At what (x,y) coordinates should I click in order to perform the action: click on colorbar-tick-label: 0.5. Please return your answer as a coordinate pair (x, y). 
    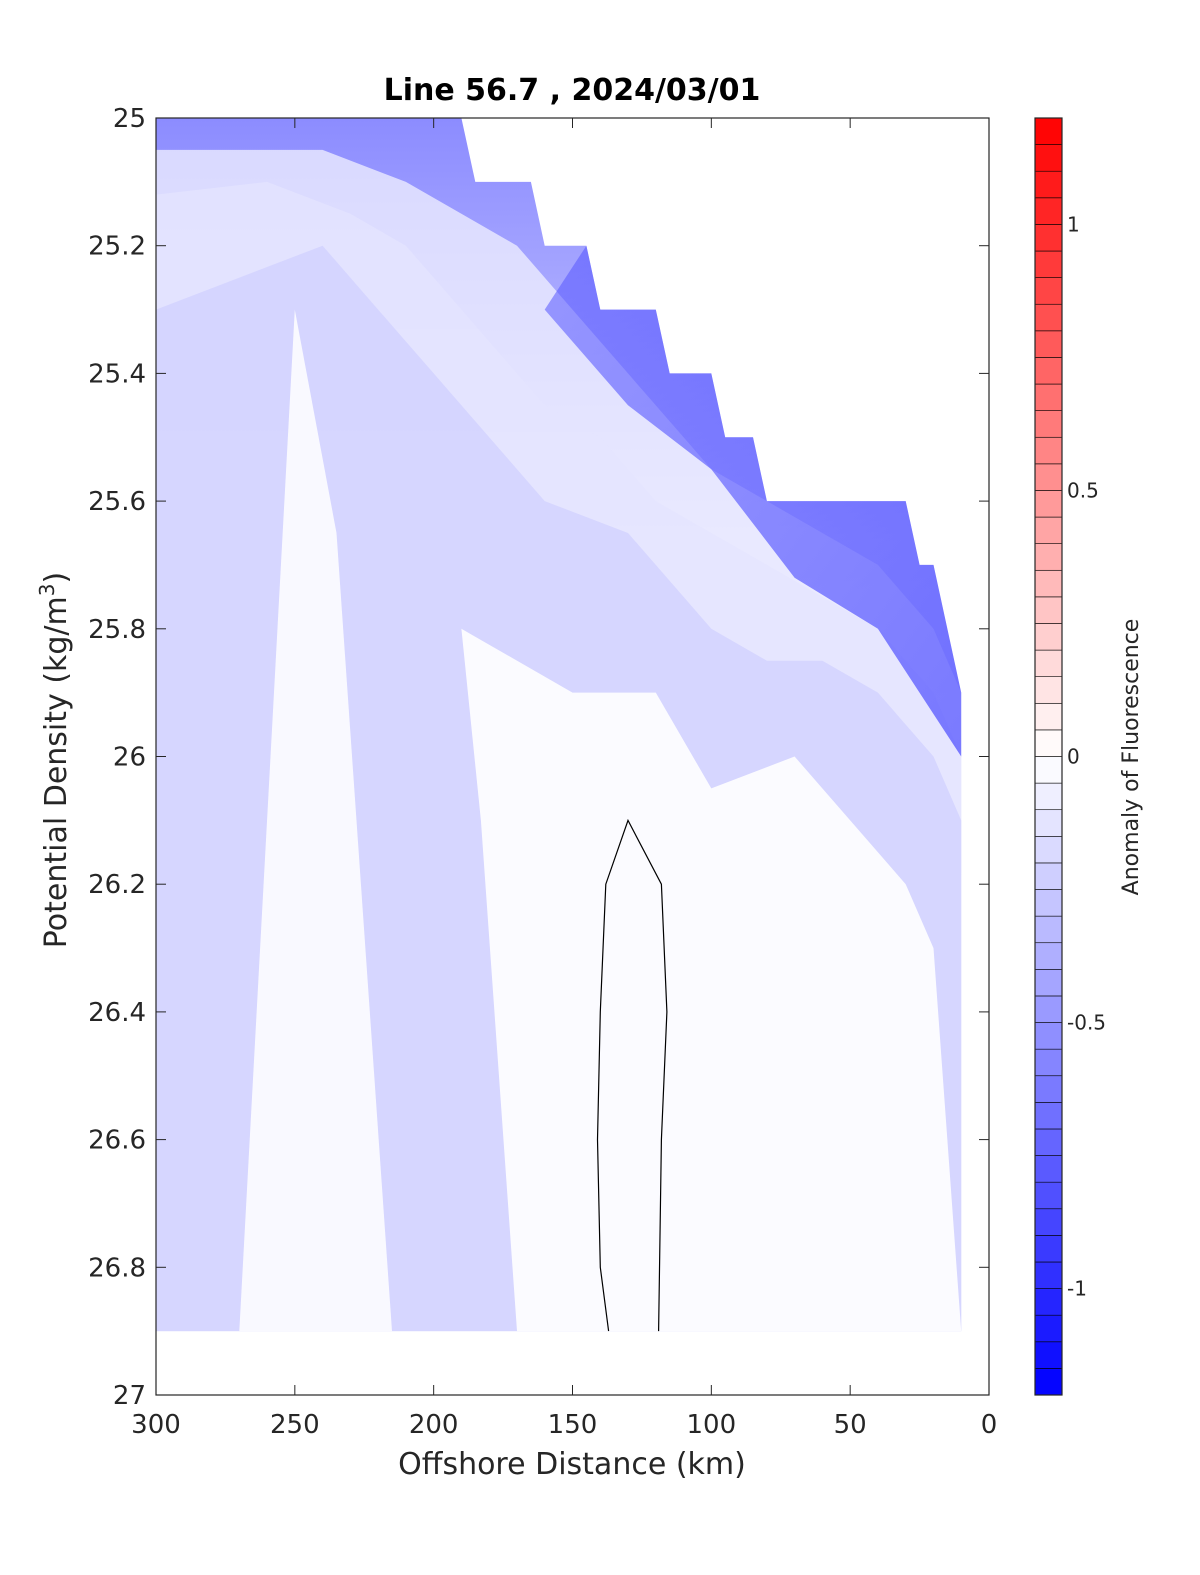
    Looking at the image, I should click on (1083, 490).